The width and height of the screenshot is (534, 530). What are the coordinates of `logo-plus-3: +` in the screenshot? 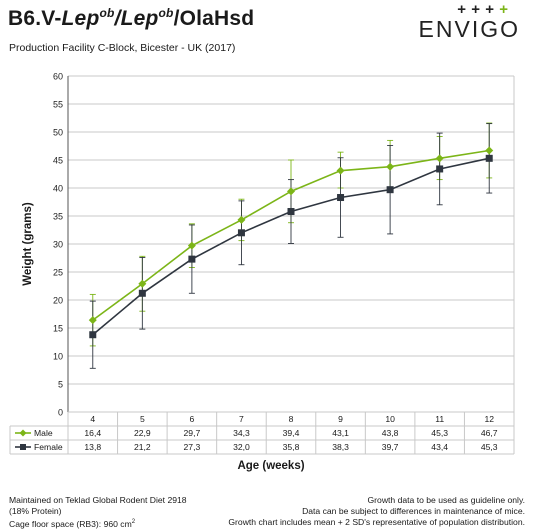 It's located at (489, 9).